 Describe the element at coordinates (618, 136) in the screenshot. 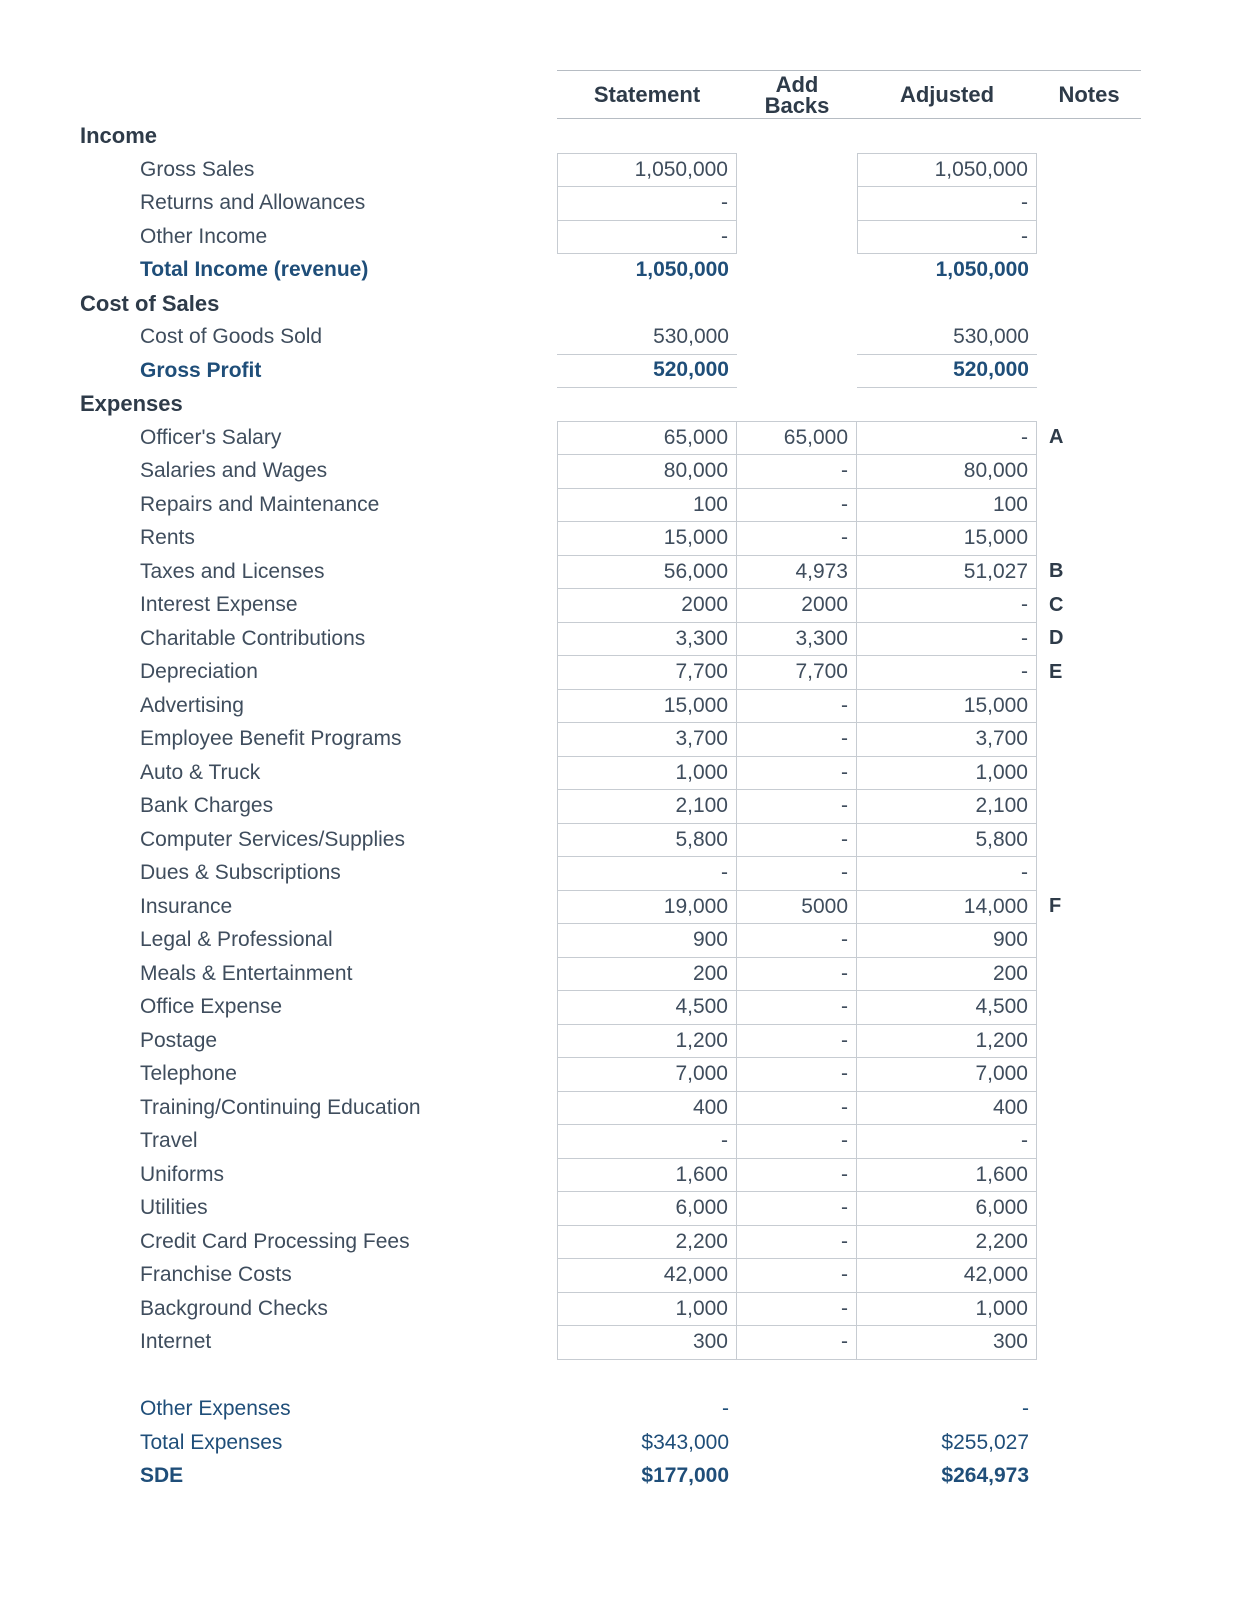

I see `section-header-row: Income` at that location.